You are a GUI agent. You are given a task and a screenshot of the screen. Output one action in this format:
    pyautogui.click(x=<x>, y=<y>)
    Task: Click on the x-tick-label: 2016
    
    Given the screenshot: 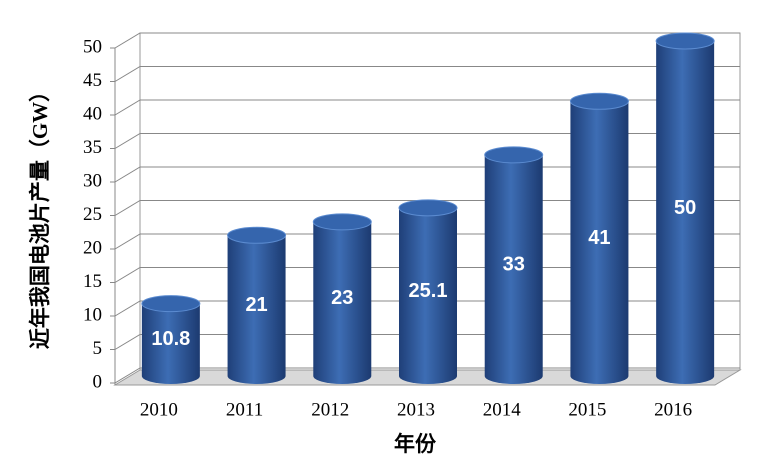 What is the action you would take?
    pyautogui.click(x=673, y=409)
    